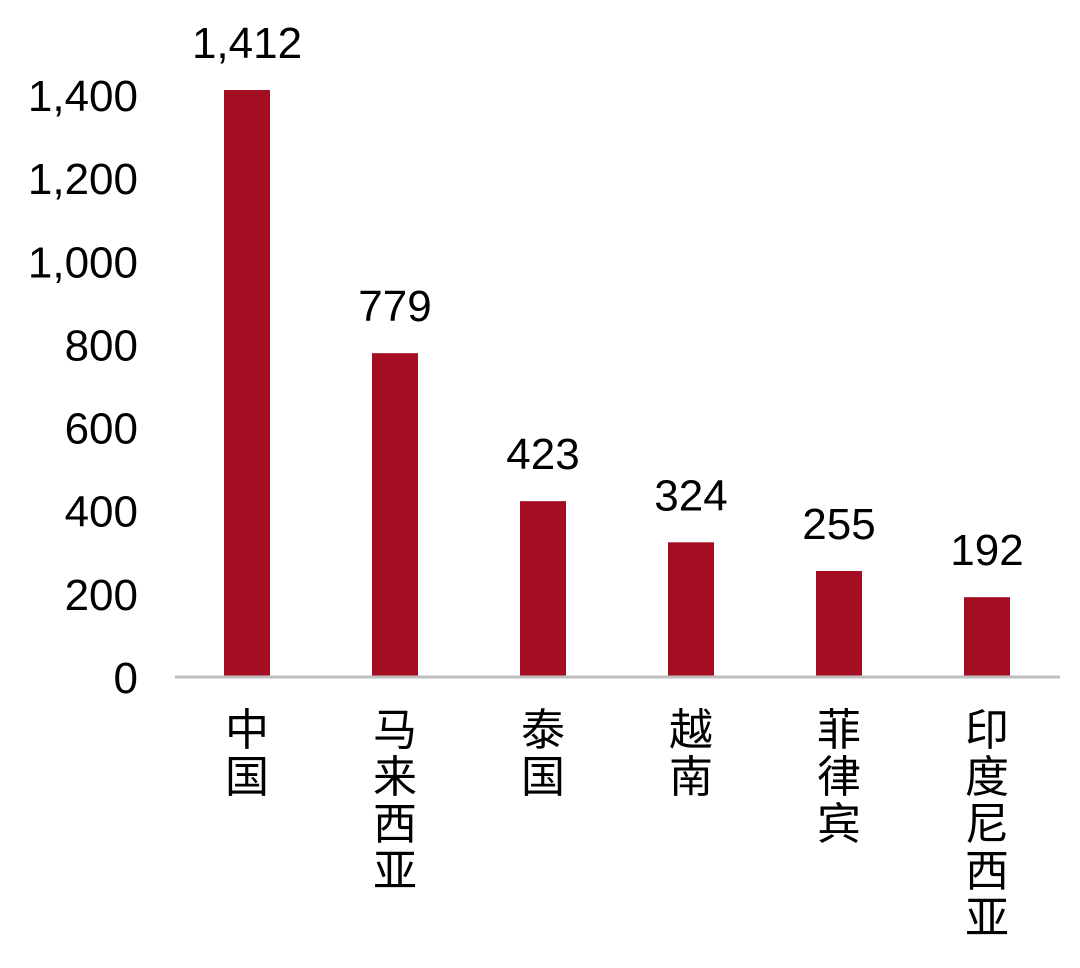 Image resolution: width=1080 pixels, height=968 pixels. What do you see at coordinates (126, 678) in the screenshot?
I see `y-tick-label: 0` at bounding box center [126, 678].